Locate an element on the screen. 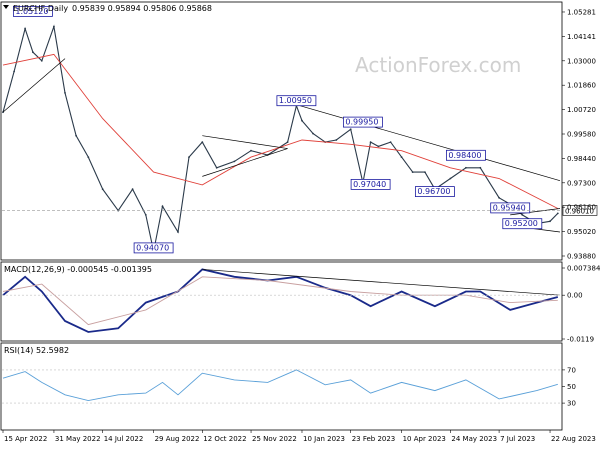  price-tick-label: 0.97300 is located at coordinates (581, 183).